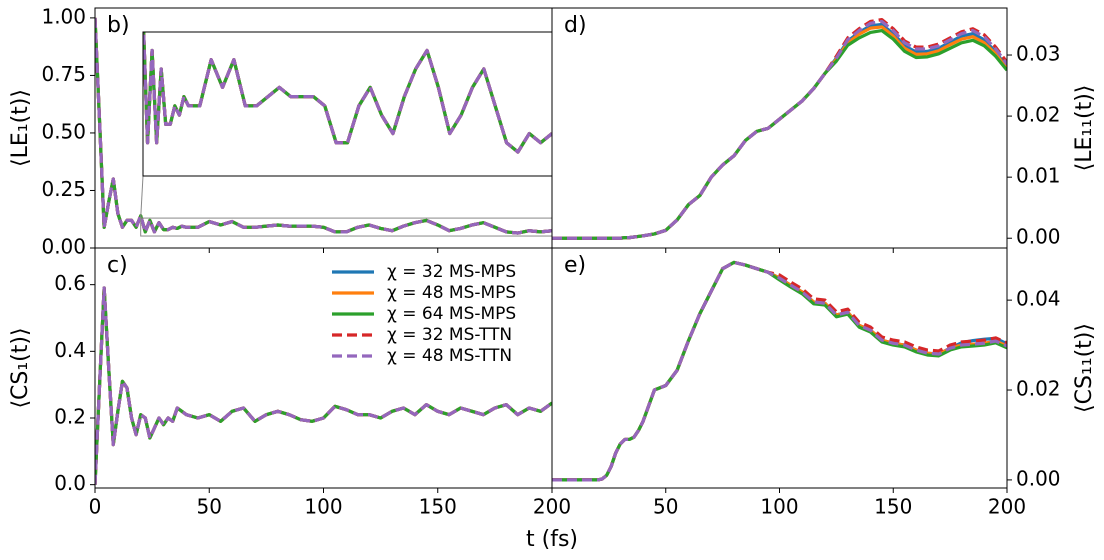 The width and height of the screenshot is (1104, 560). Describe the element at coordinates (1084, 368) in the screenshot. I see `y-axis-label: ⟨CS₁₁(t)⟩` at that location.